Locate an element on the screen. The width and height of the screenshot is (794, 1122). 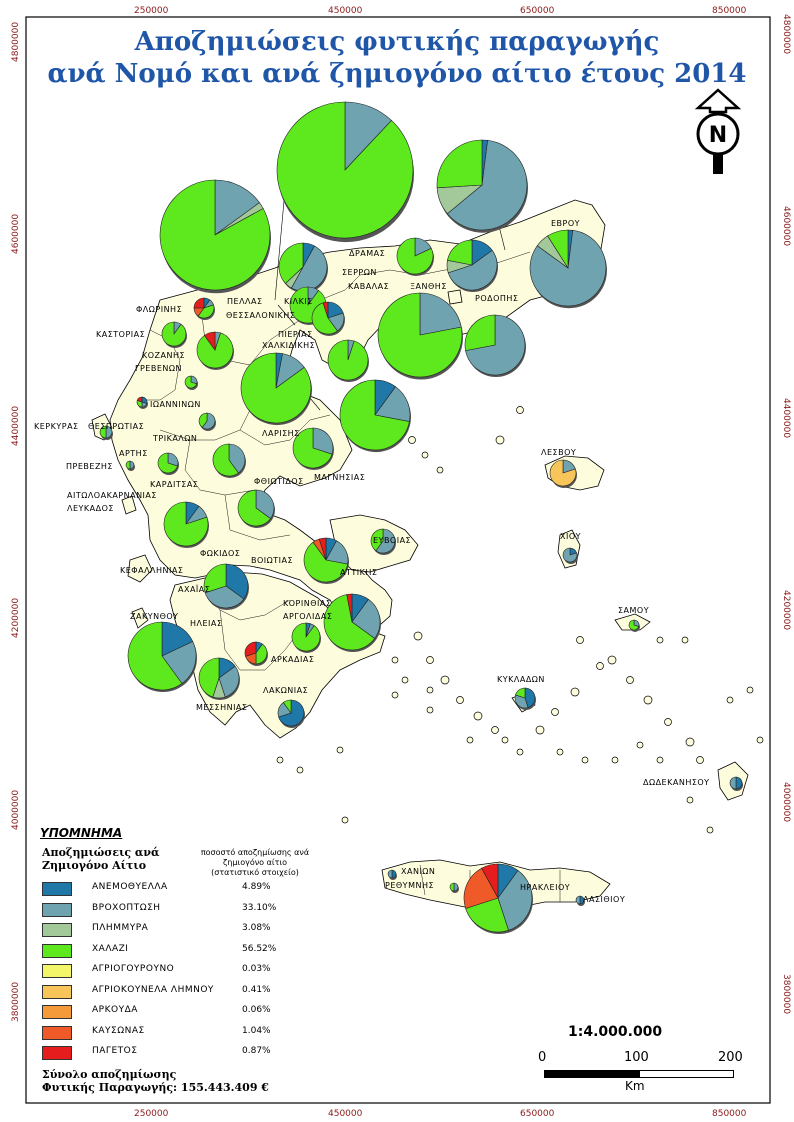
x-label-bottom: 450000 is located at coordinates (345, 1114).